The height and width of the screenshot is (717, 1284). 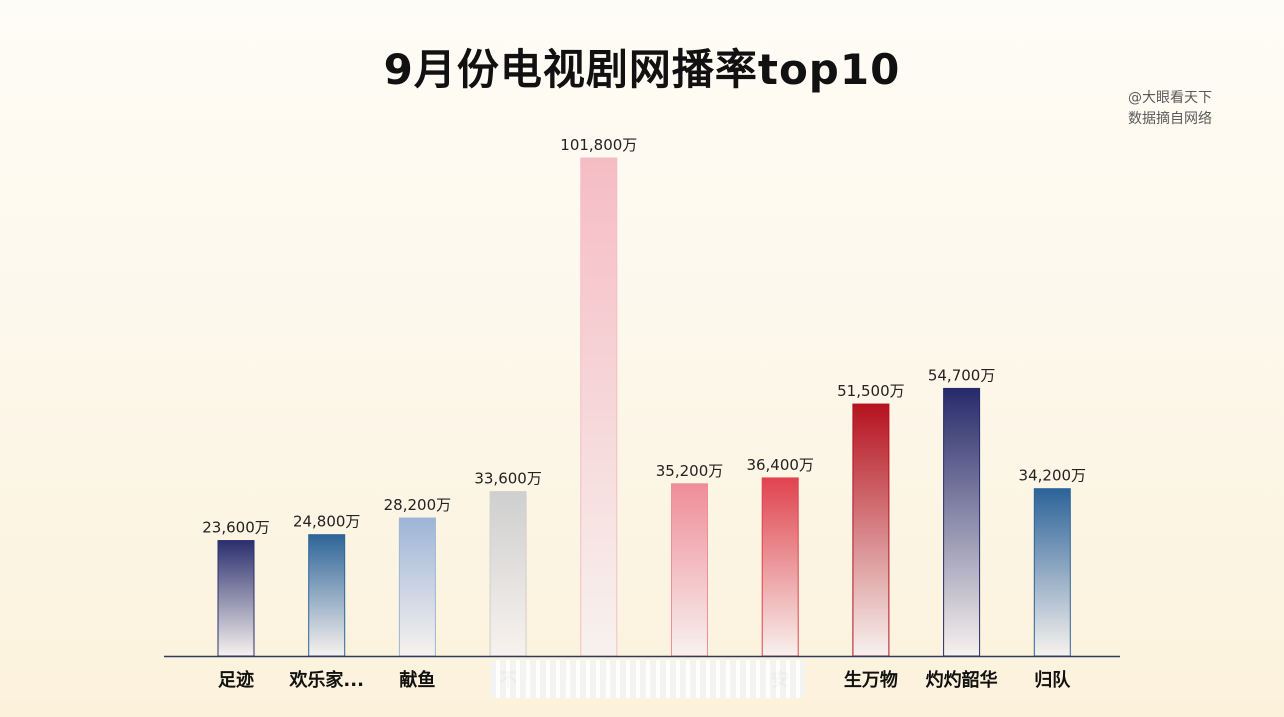 I want to click on category-label-2: 献鱼, so click(x=417, y=680).